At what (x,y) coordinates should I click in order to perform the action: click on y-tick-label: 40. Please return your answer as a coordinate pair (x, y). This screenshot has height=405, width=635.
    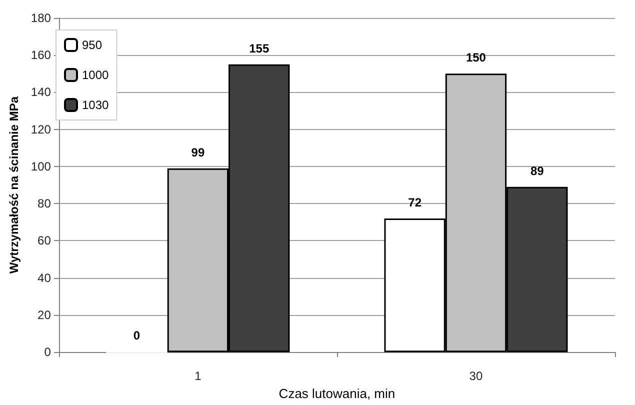
    Looking at the image, I should click on (45, 277).